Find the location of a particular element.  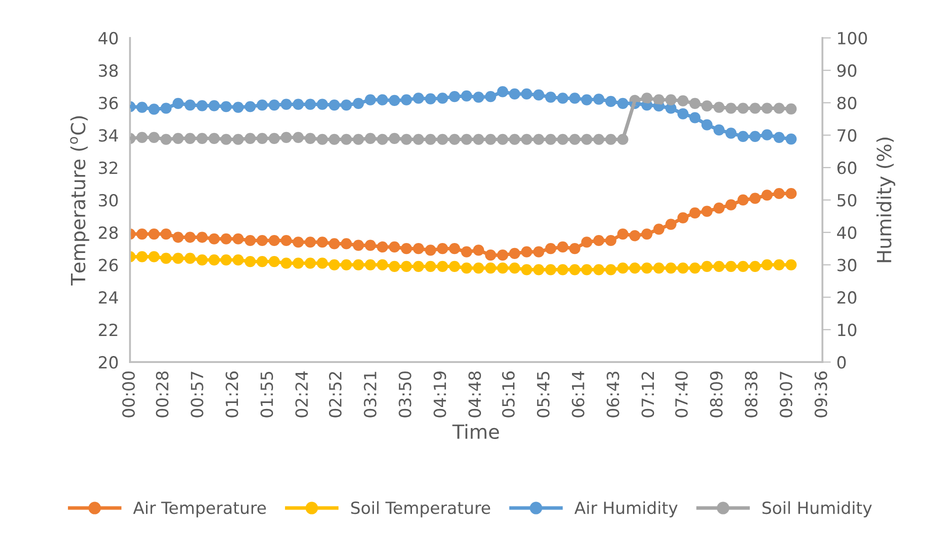

x-tick-label: 00:28 is located at coordinates (162, 395).